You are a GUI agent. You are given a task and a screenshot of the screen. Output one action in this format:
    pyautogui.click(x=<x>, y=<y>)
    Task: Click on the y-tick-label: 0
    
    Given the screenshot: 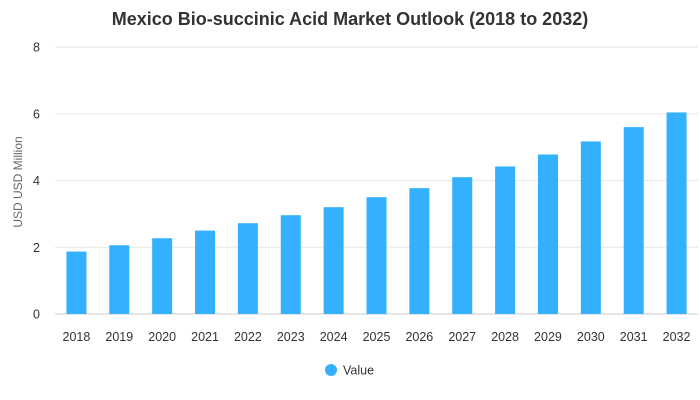 What is the action you would take?
    pyautogui.click(x=36, y=315)
    